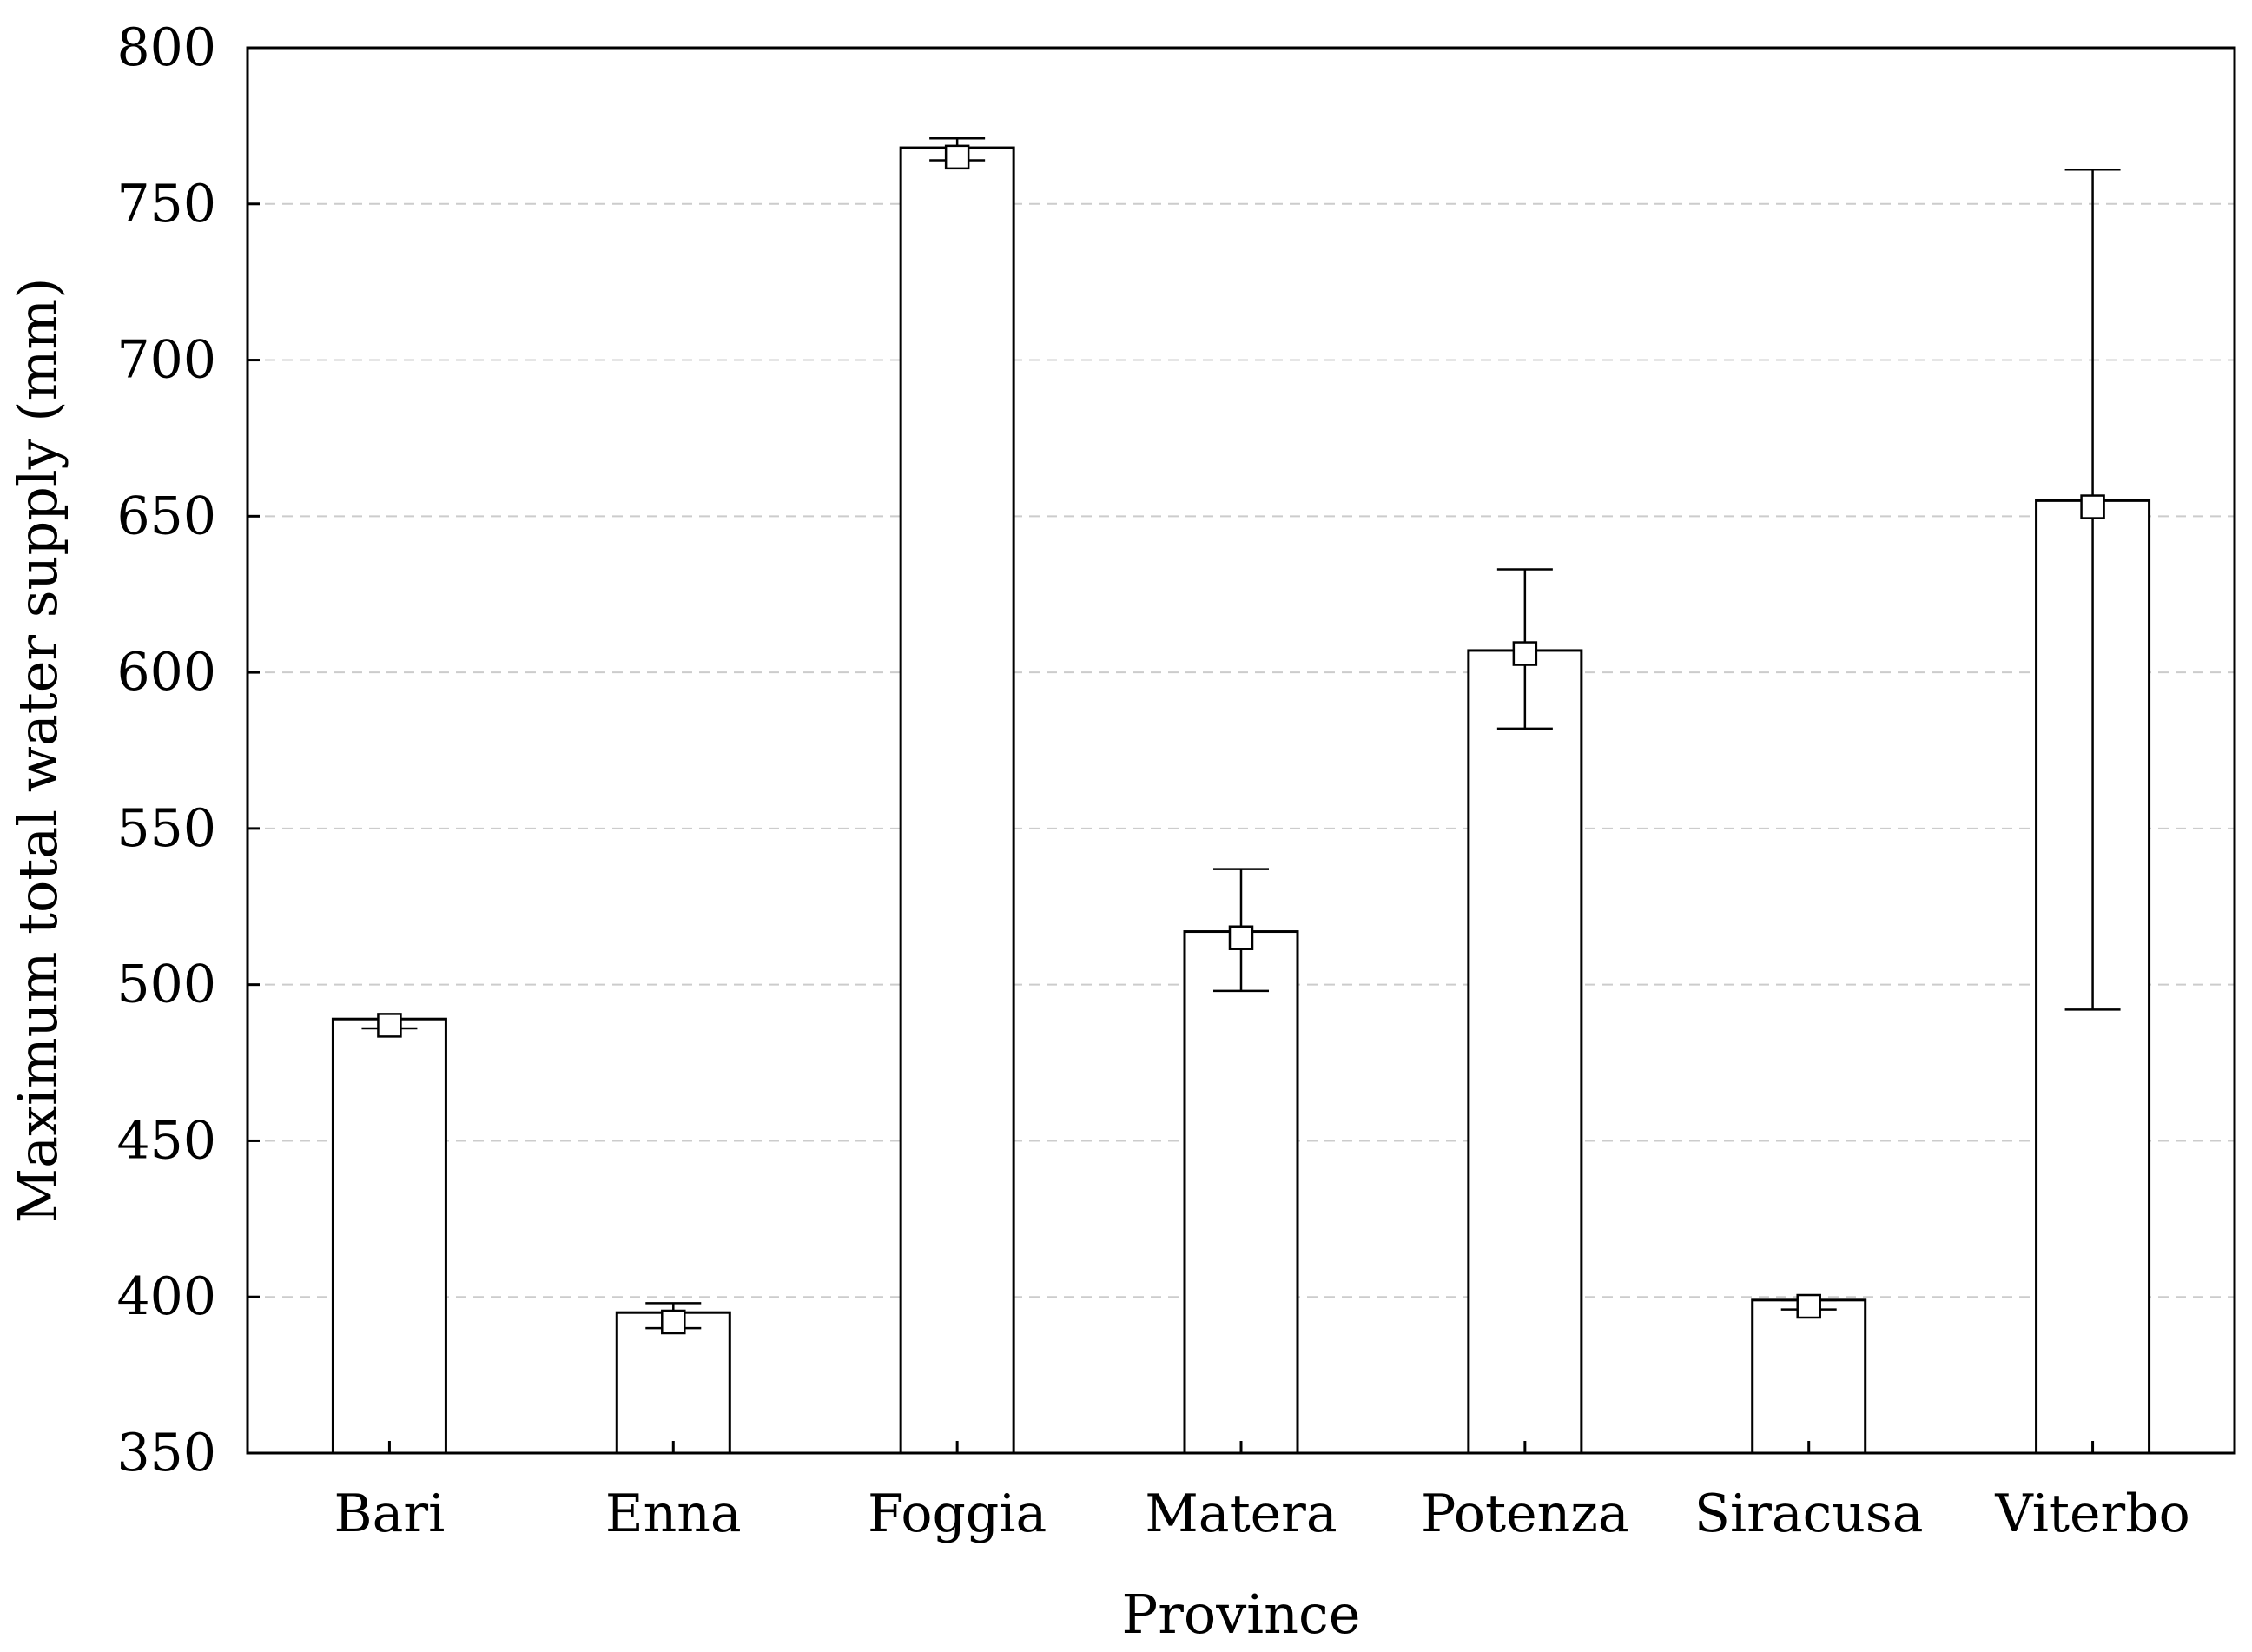 This screenshot has width=2252, height=1652. What do you see at coordinates (166, 1453) in the screenshot?
I see `y-tick-label: 350` at bounding box center [166, 1453].